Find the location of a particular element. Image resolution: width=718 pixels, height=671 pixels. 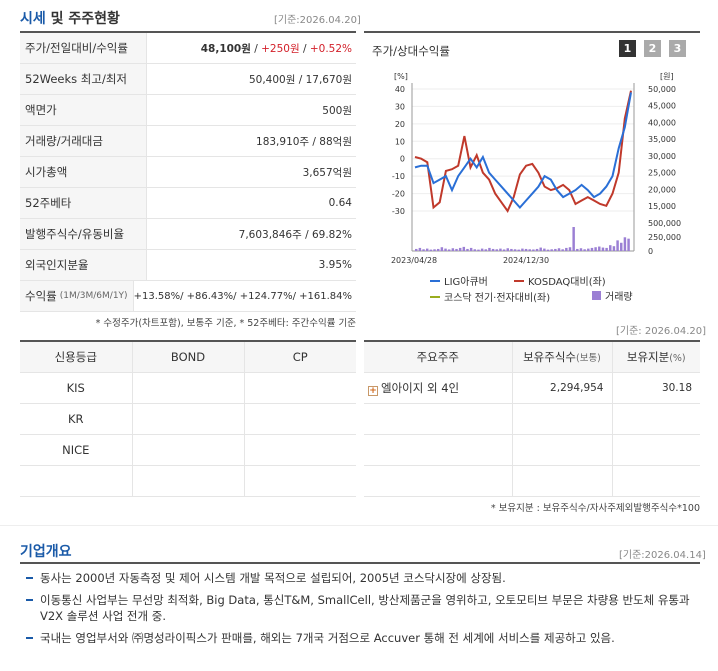

holders-note: * 보유지분 : 보유주식수/자사주제외발행주식수*100 is located at coordinates (595, 508).